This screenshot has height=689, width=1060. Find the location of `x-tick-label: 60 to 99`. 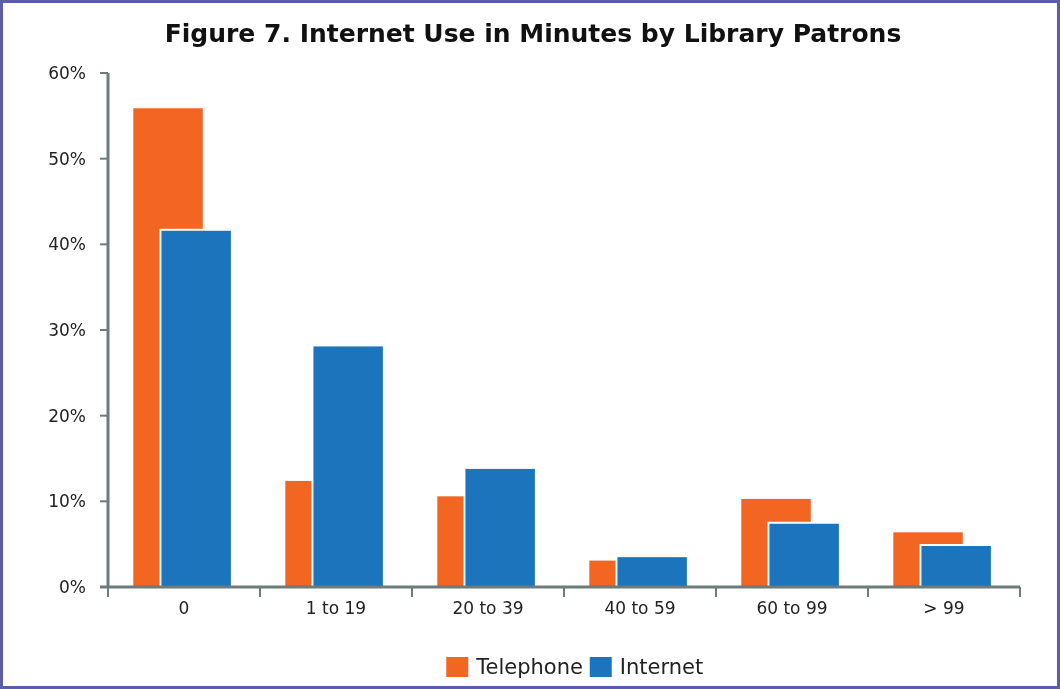

x-tick-label: 60 to 99 is located at coordinates (792, 608).